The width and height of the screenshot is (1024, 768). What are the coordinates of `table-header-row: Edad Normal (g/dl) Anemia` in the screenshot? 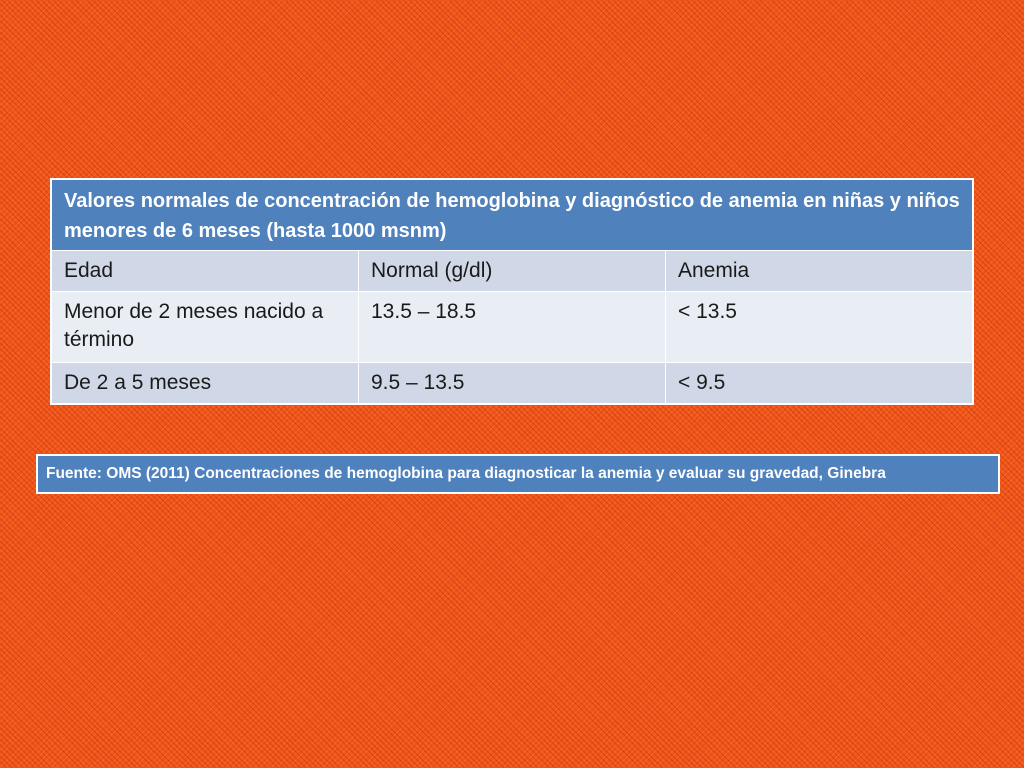 It's located at (512, 271).